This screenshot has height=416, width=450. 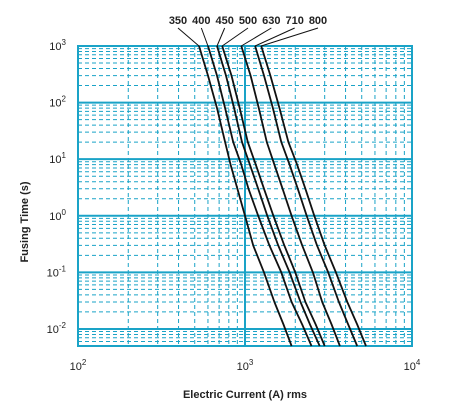 What do you see at coordinates (271, 21) in the screenshot?
I see `rating-label-630: 630` at bounding box center [271, 21].